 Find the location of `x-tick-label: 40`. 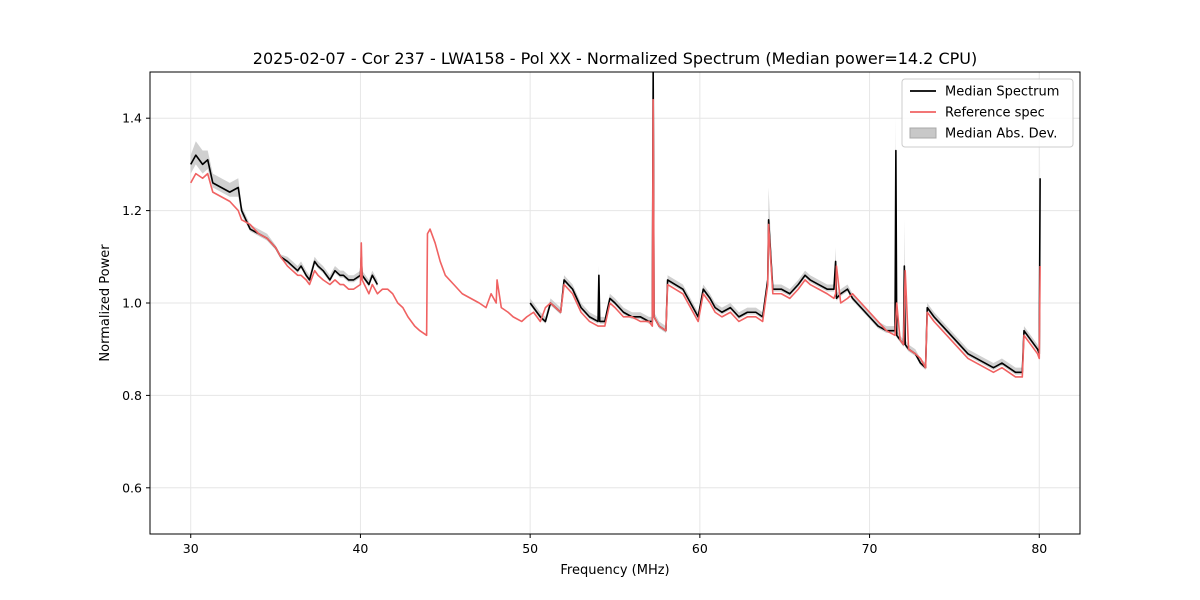

x-tick-label: 40 is located at coordinates (360, 548).